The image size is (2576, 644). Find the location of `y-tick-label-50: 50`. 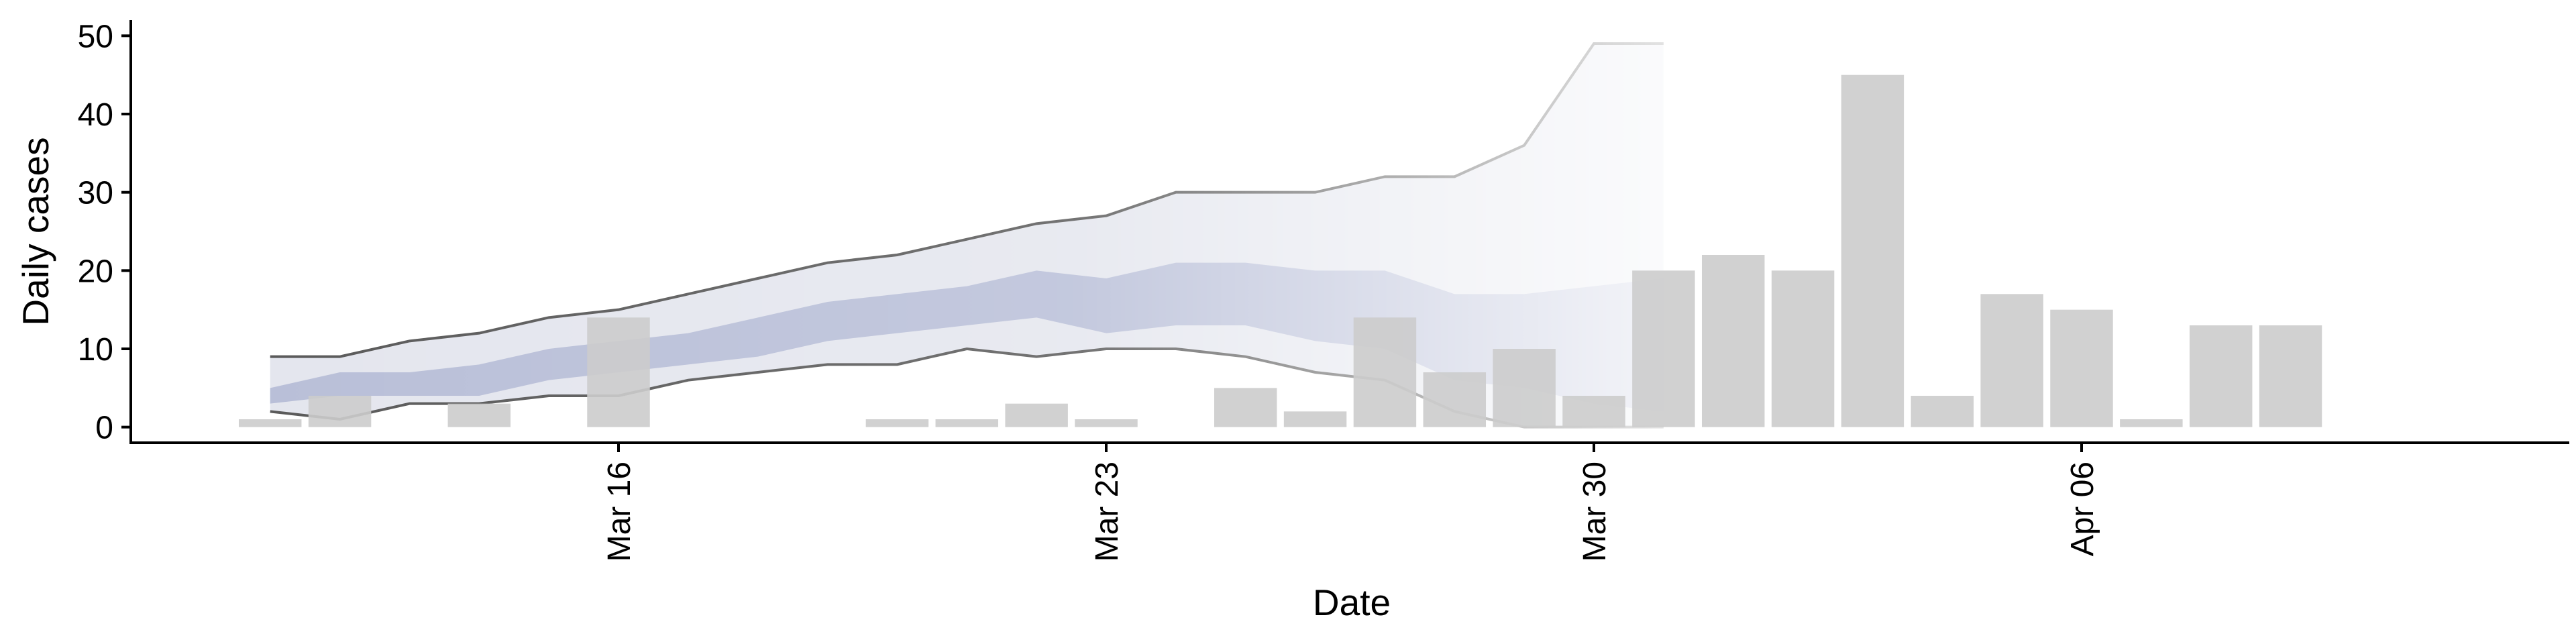

y-tick-label-50: 50 is located at coordinates (95, 36).